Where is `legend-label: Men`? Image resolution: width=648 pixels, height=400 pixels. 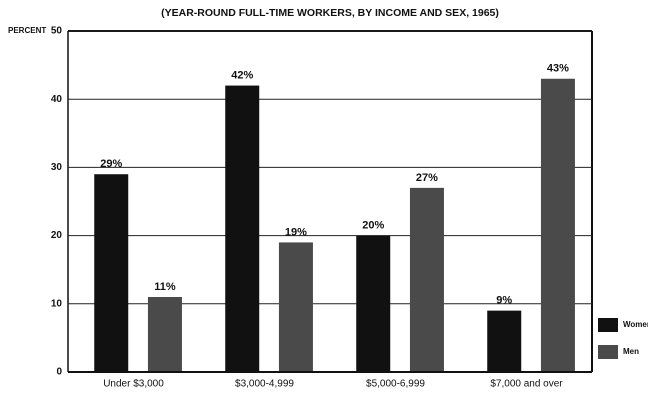 legend-label: Men is located at coordinates (631, 351).